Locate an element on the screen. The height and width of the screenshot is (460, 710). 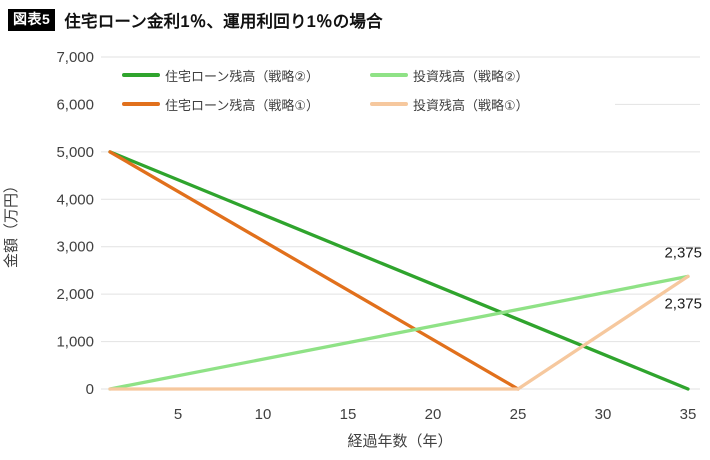
x-tick-label: 30 is located at coordinates (603, 414).